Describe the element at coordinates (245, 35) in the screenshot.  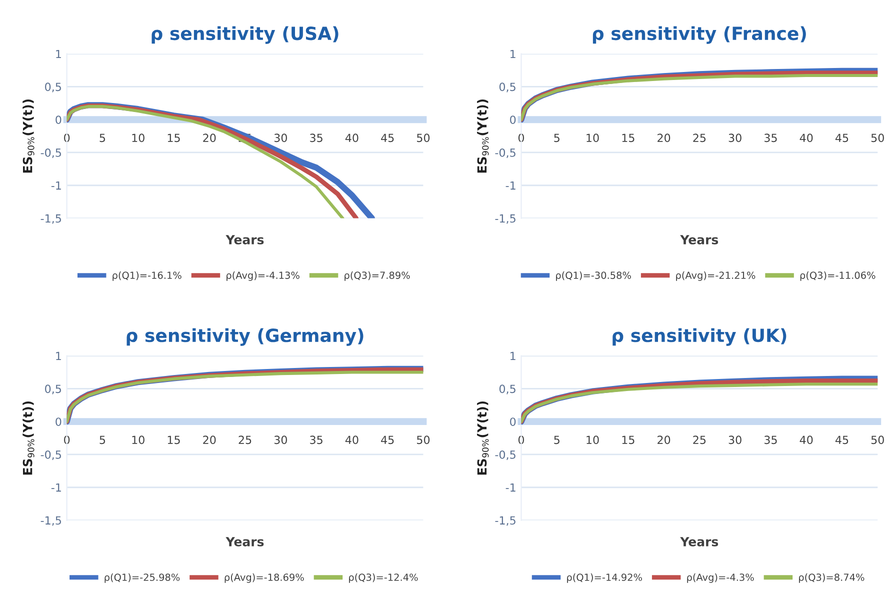
I see `chart-title: ρ sensitivity (USA)` at that location.